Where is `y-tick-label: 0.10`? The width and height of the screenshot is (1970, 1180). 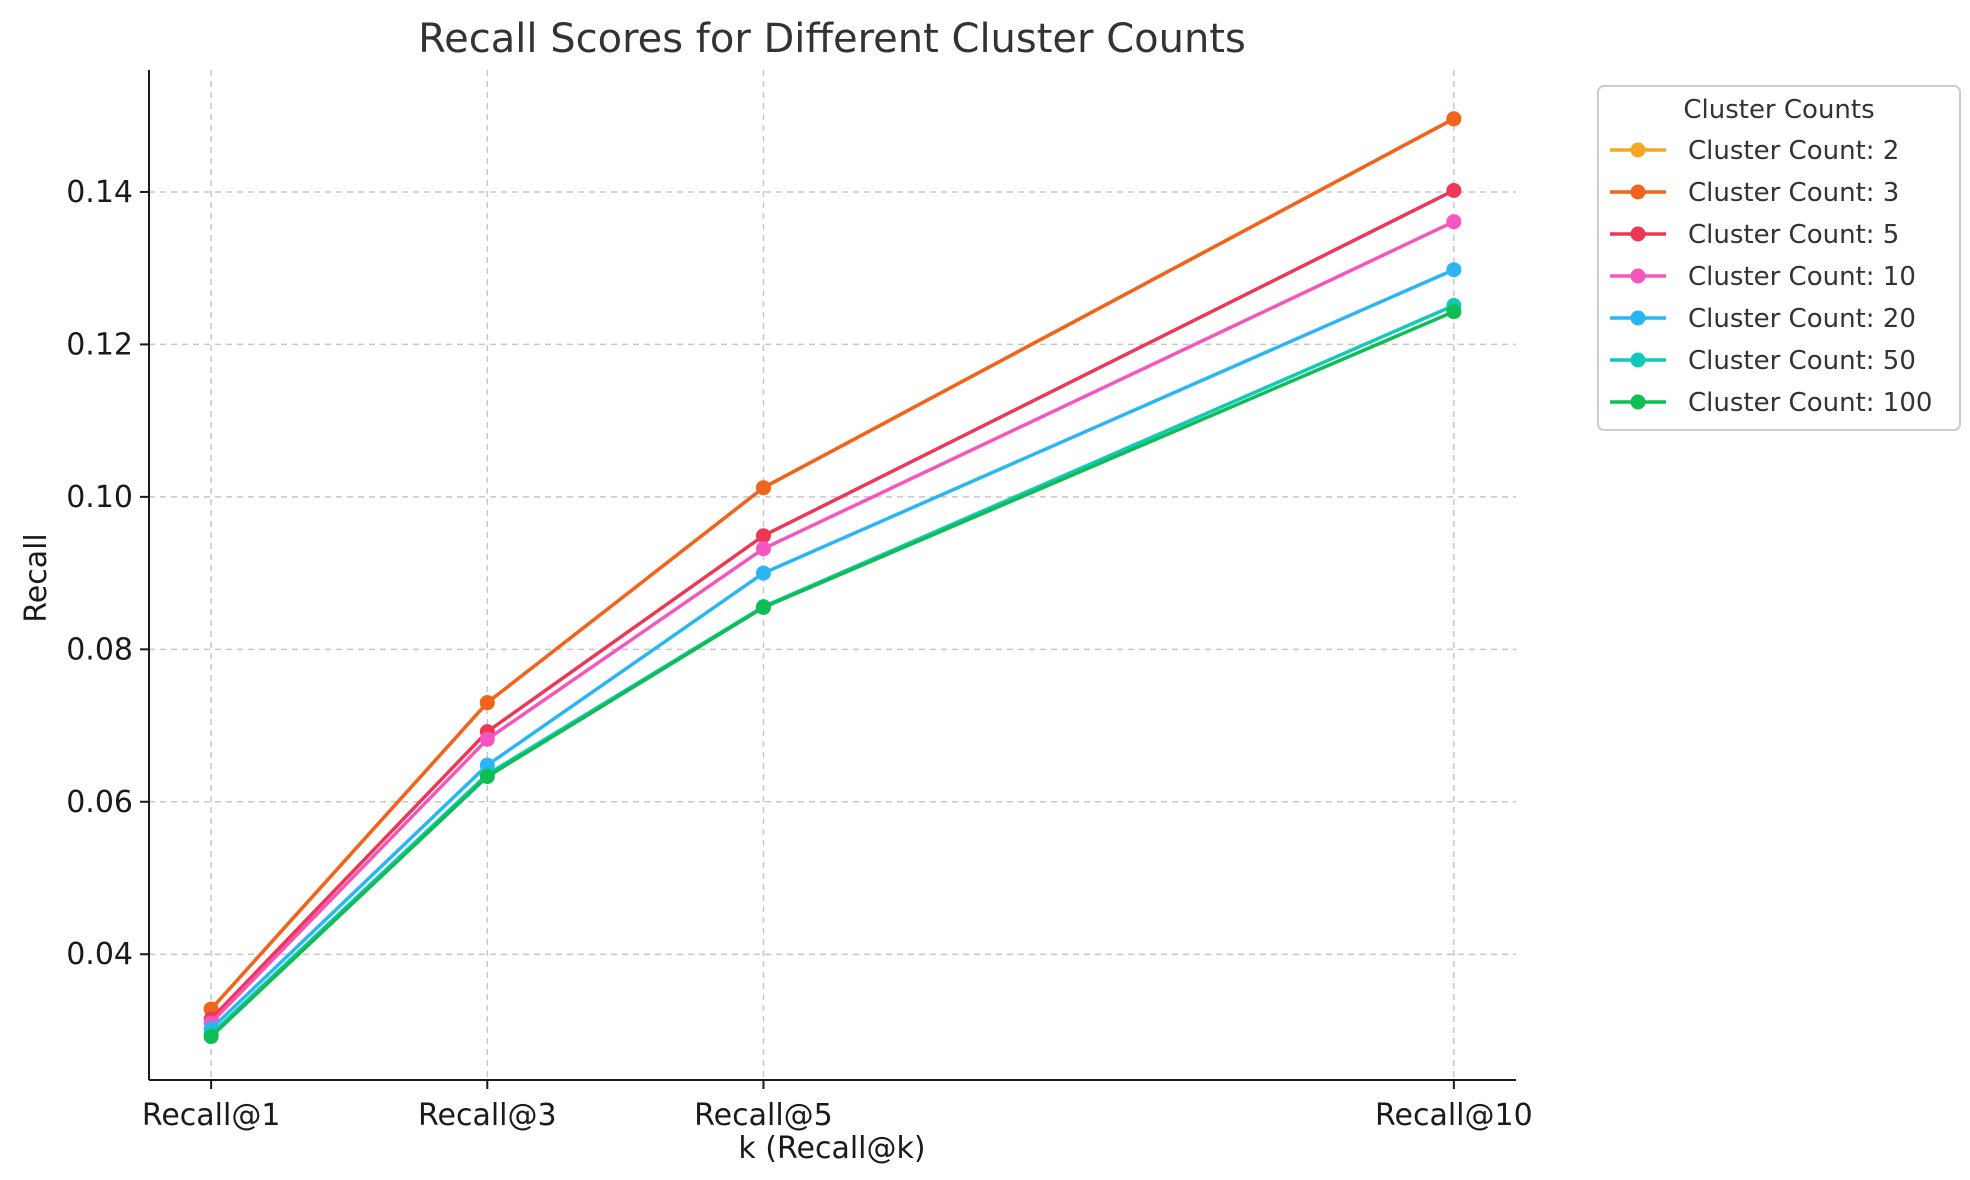 y-tick-label: 0.10 is located at coordinates (99, 497).